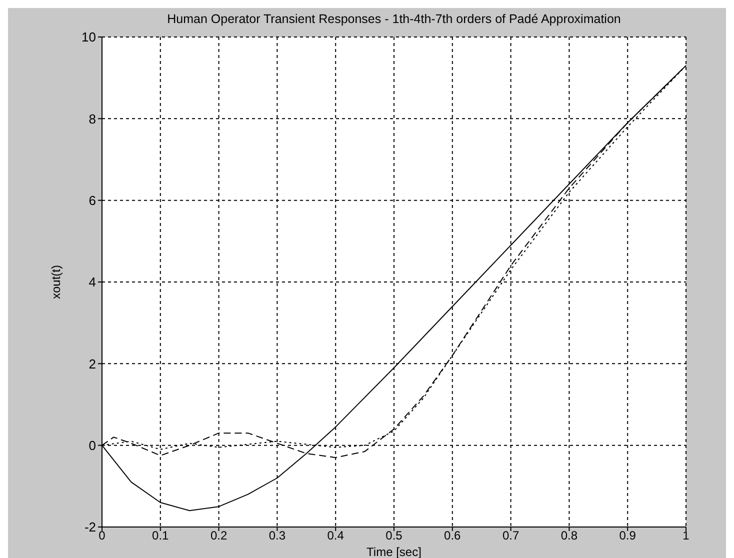 This screenshot has width=734, height=558. What do you see at coordinates (92, 118) in the screenshot?
I see `y-tick-label: 8` at bounding box center [92, 118].